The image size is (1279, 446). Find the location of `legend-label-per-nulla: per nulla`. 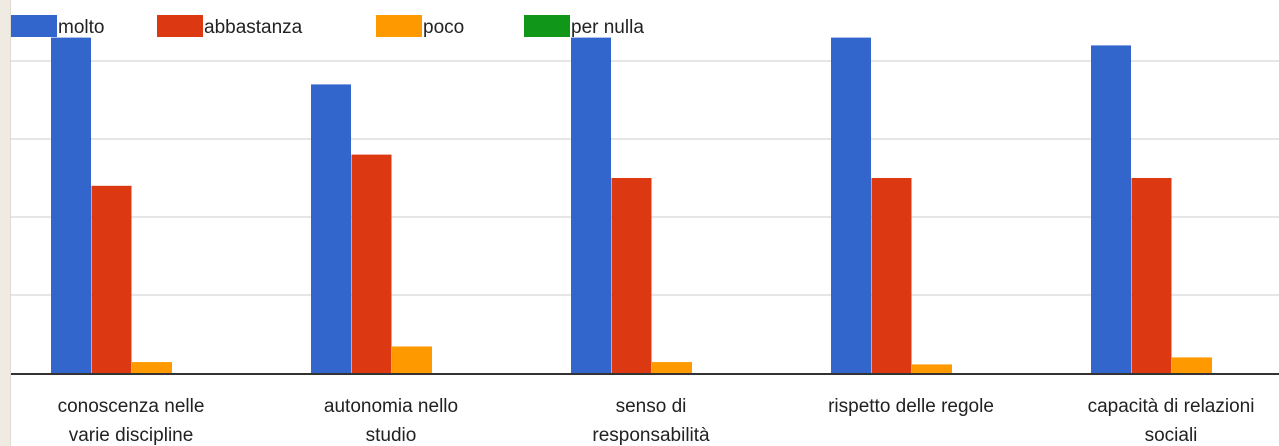

legend-label-per-nulla: per nulla is located at coordinates (607, 27).